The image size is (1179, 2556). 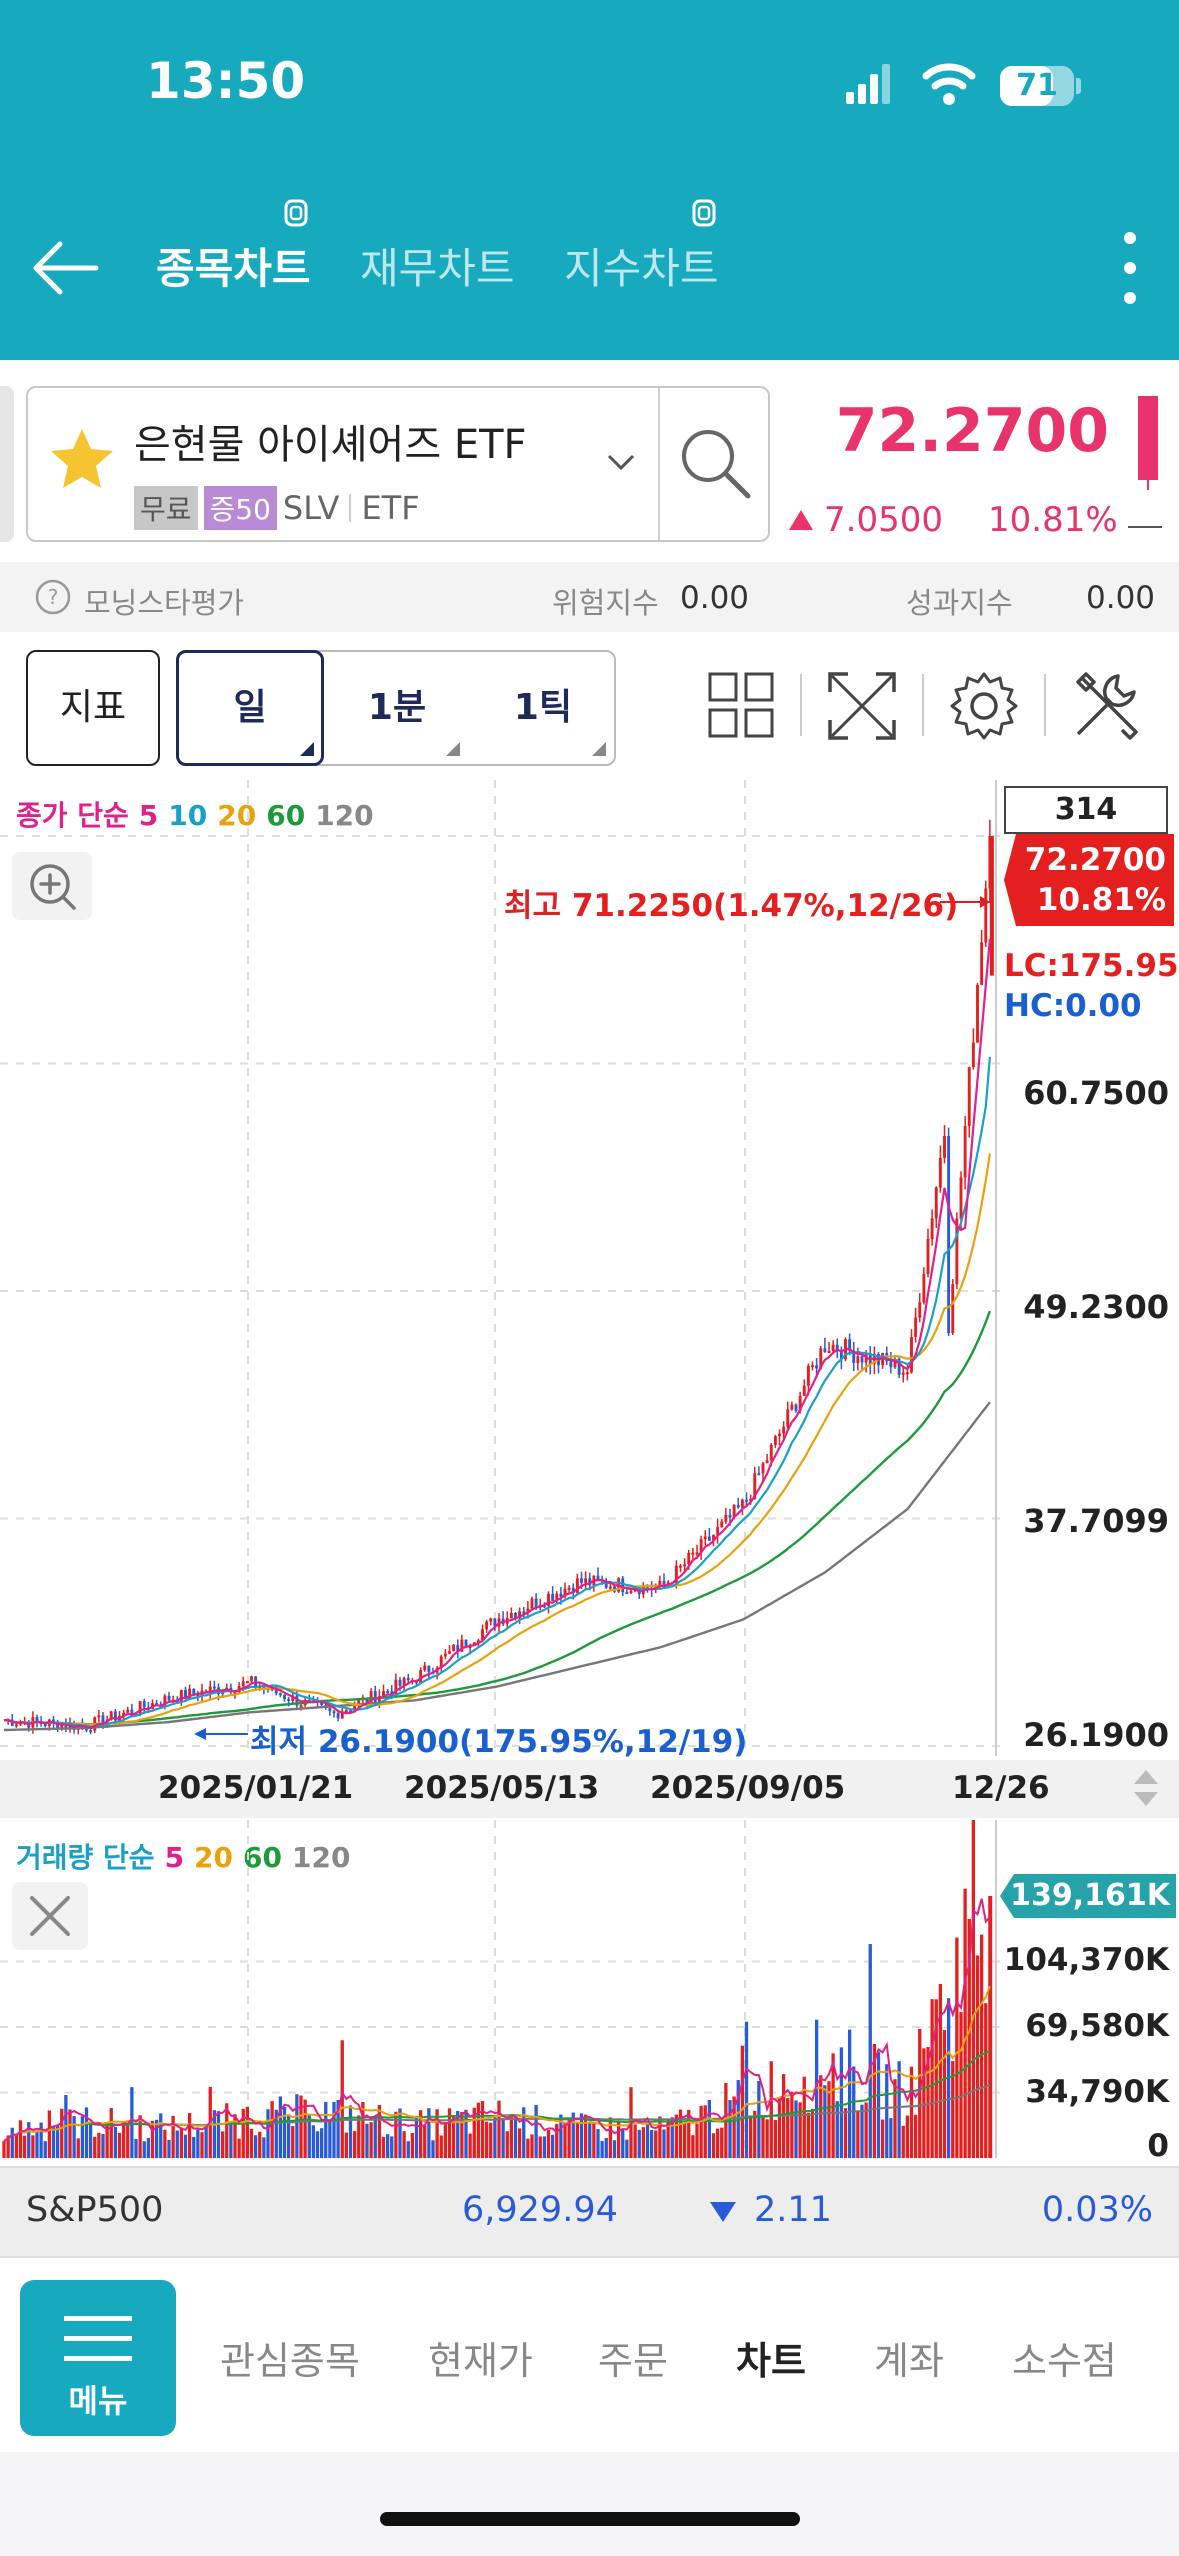 I want to click on close-icon, so click(x=50, y=1916).